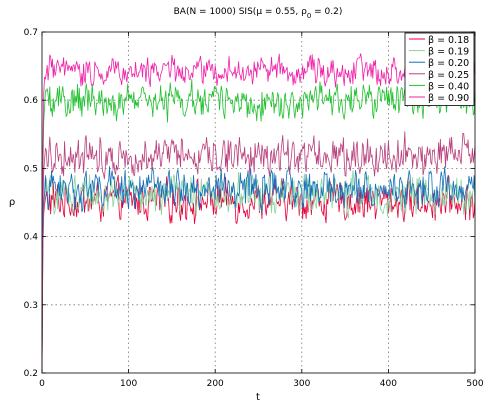  Describe the element at coordinates (388, 384) in the screenshot. I see `x-tick-label: 400` at that location.